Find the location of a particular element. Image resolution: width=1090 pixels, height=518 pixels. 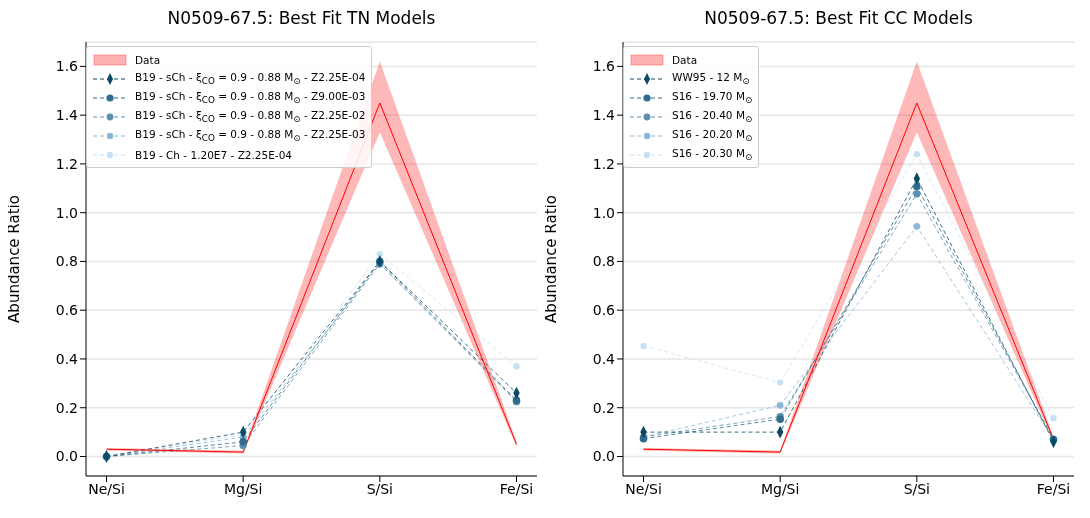

legend-label: S16 - 19.70 M$_{⊙}$ is located at coordinates (712, 97).